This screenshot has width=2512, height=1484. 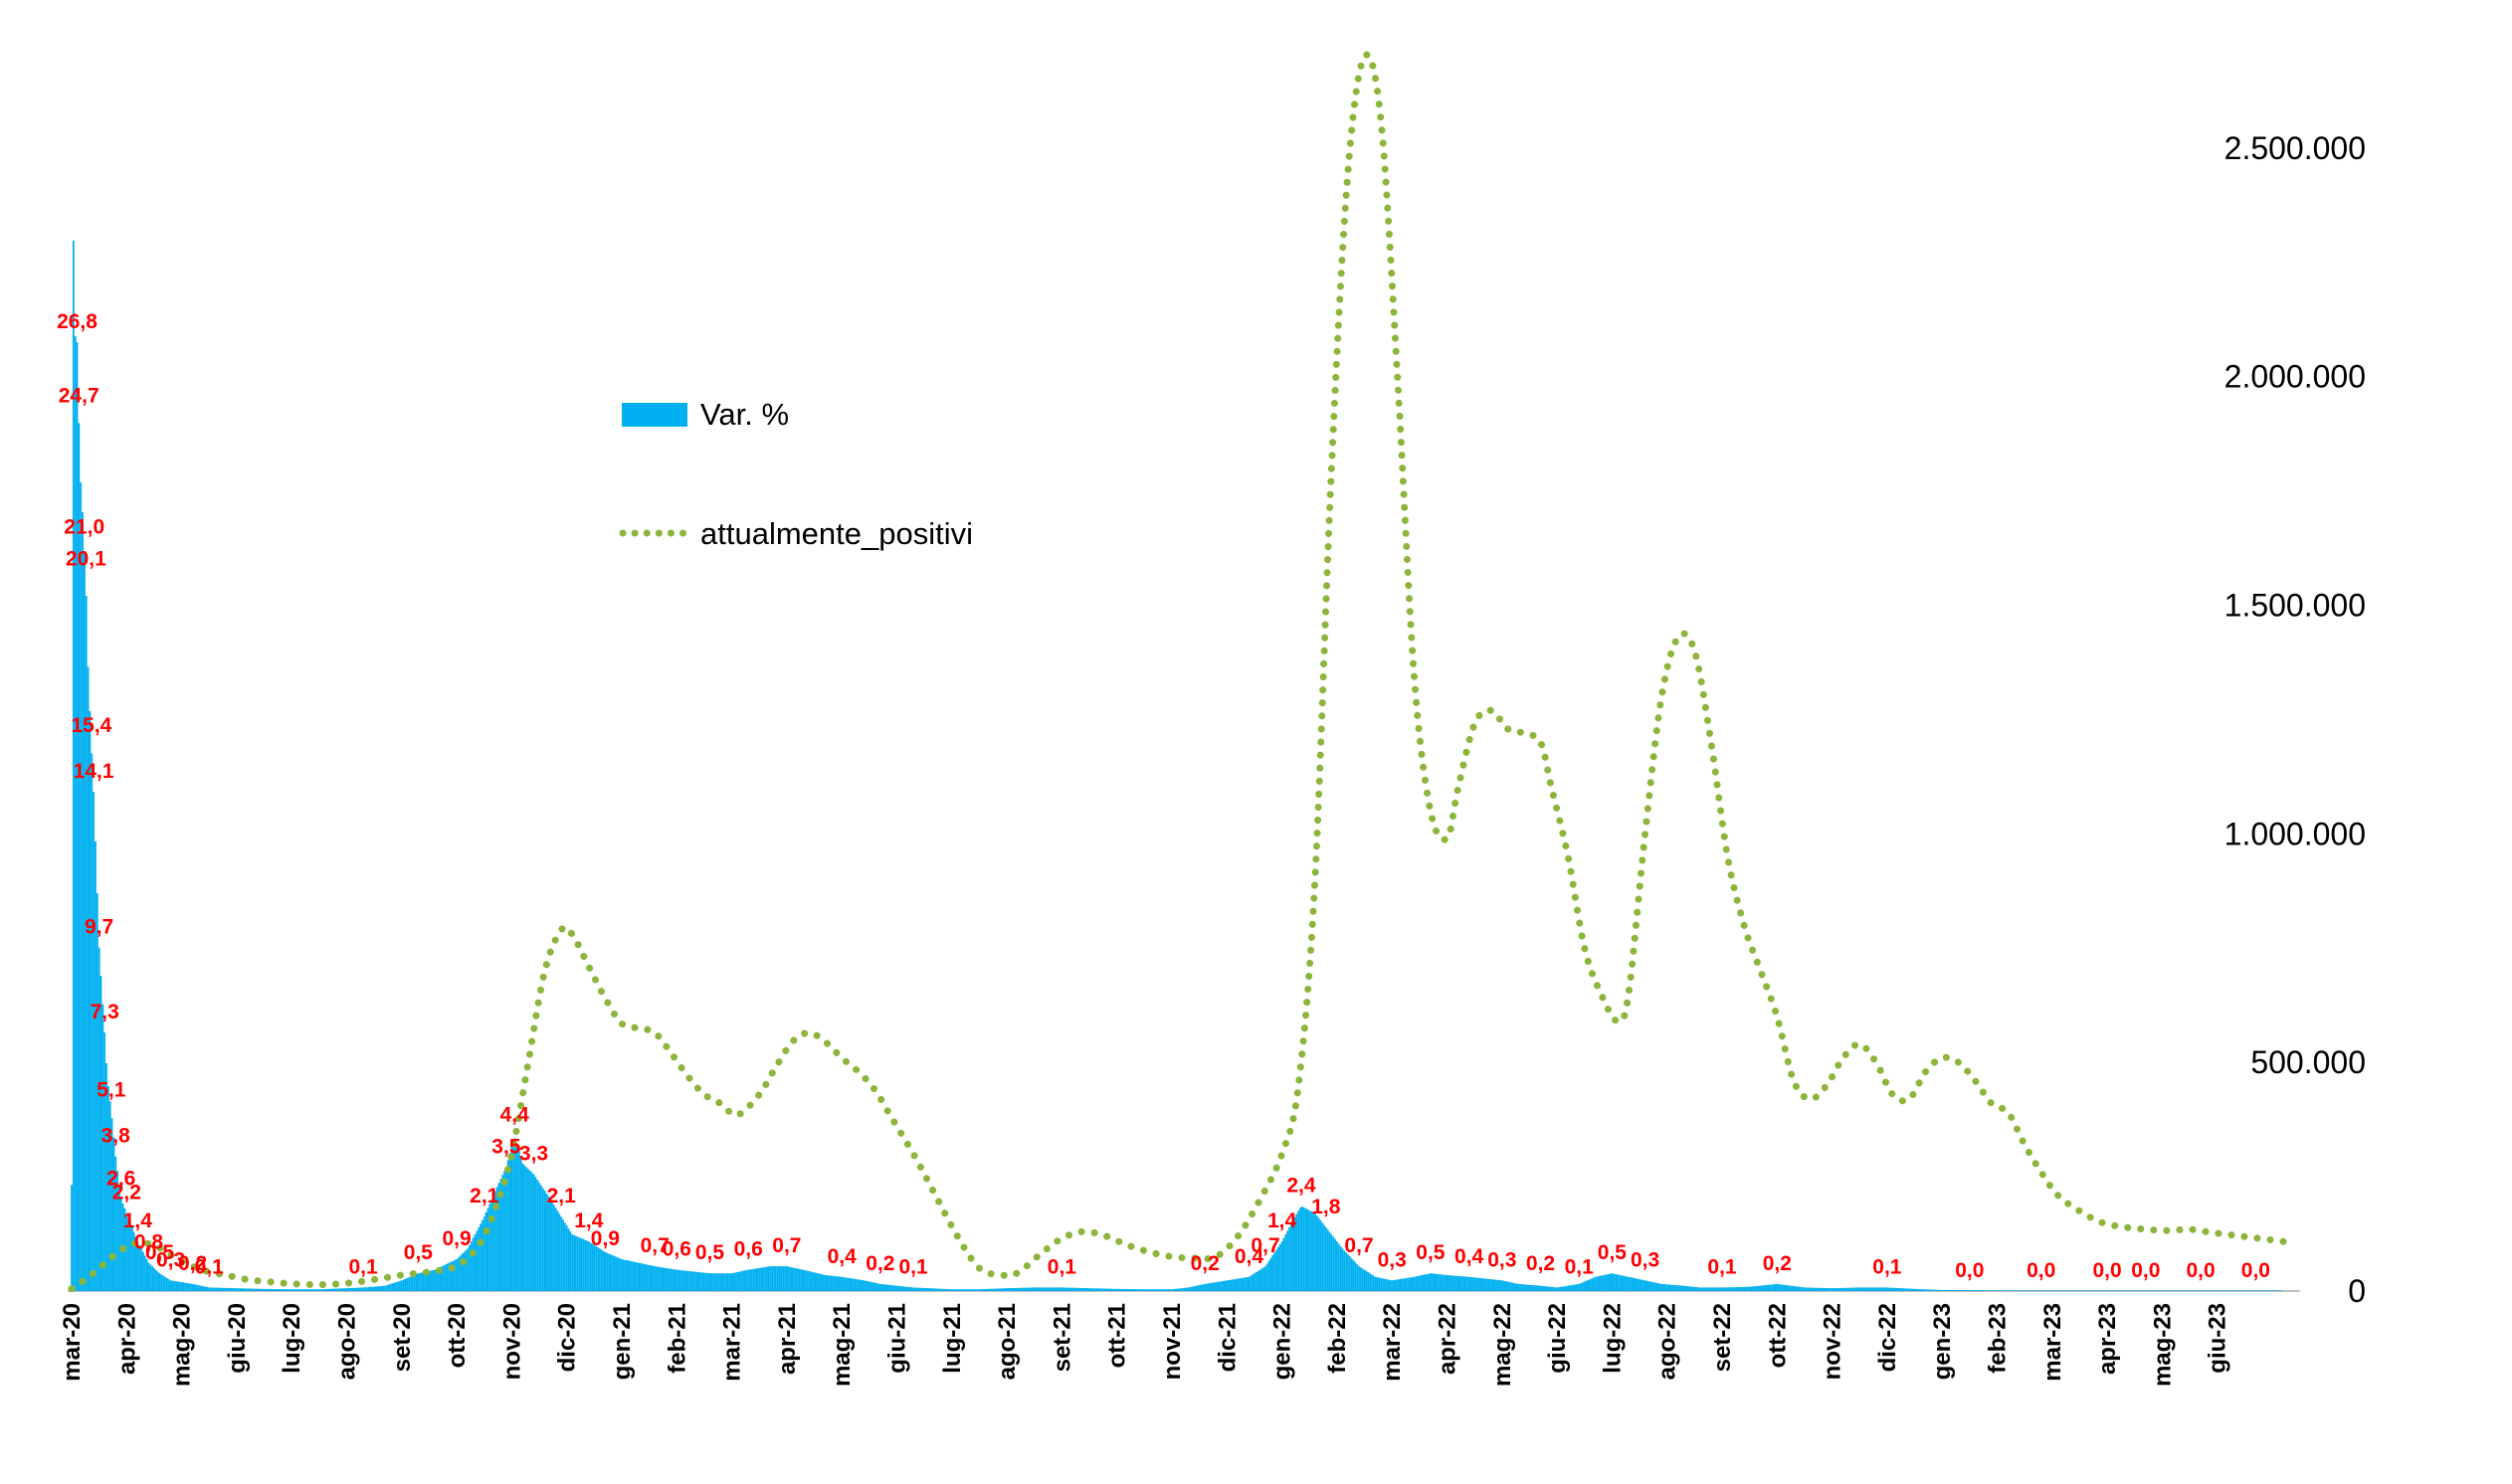 What do you see at coordinates (1358, 1245) in the screenshot?
I see `data-label: 0,7` at bounding box center [1358, 1245].